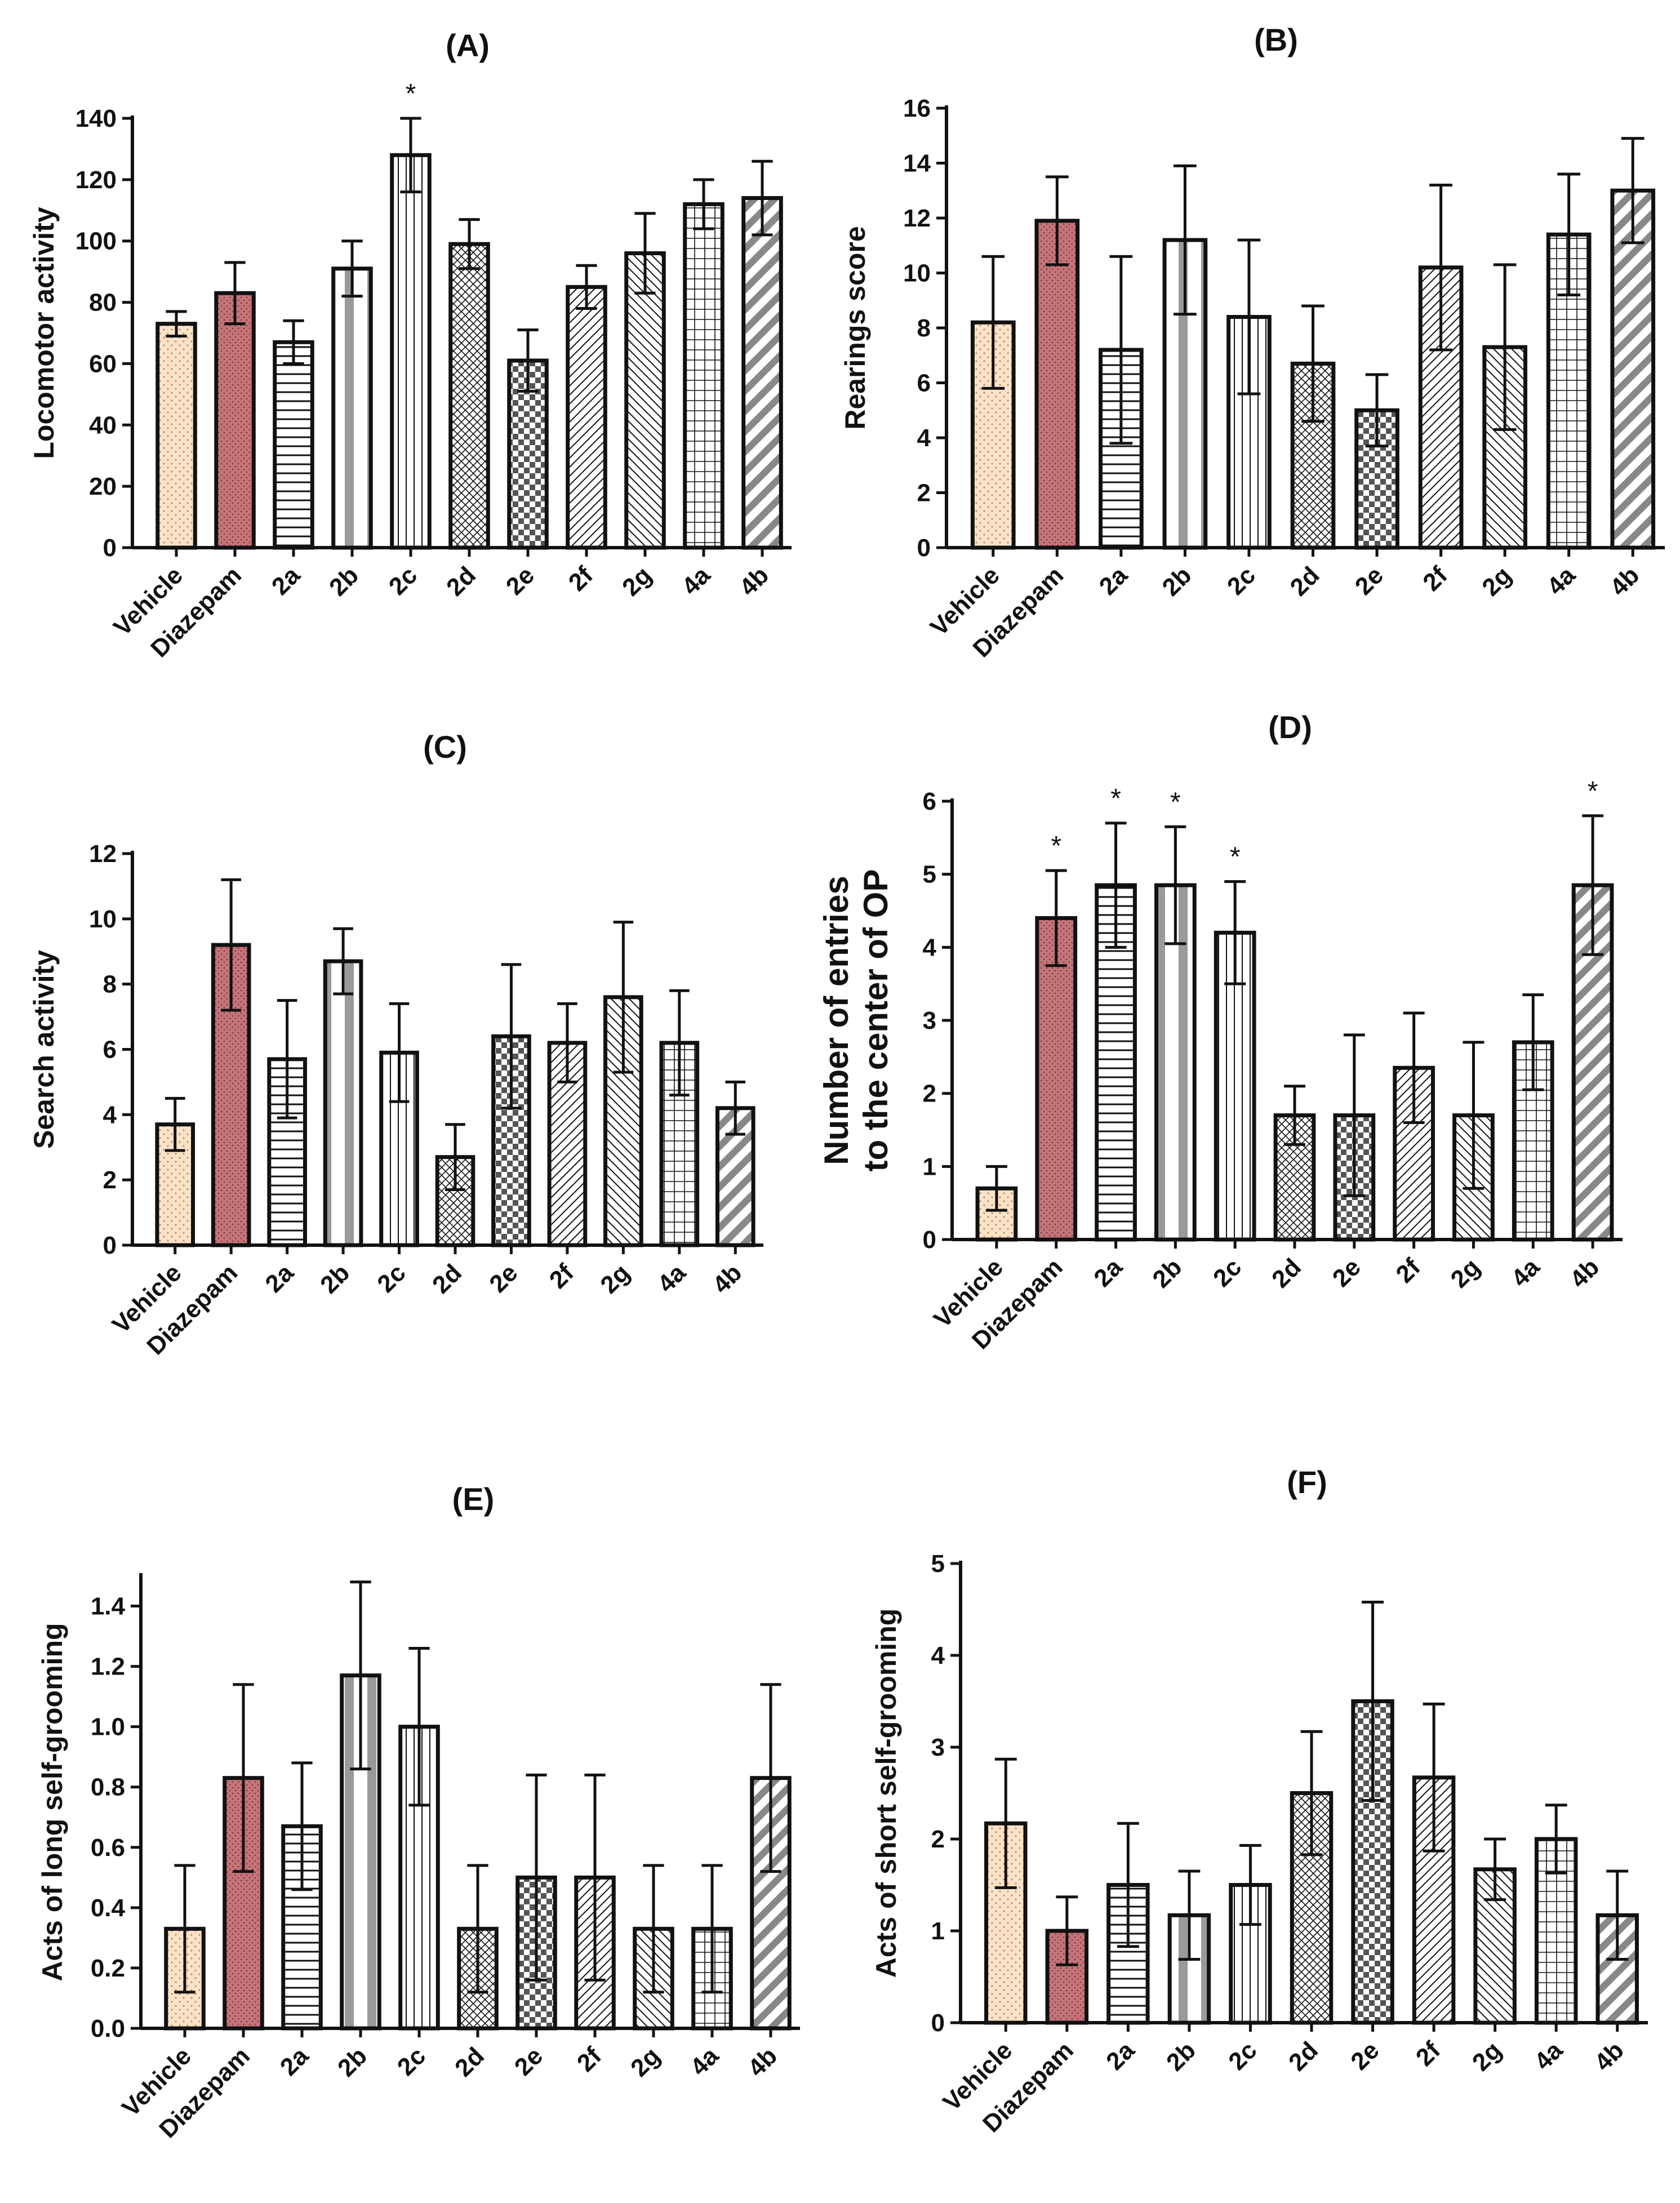  Describe the element at coordinates (411, 352) in the screenshot. I see `bar-2c` at that location.